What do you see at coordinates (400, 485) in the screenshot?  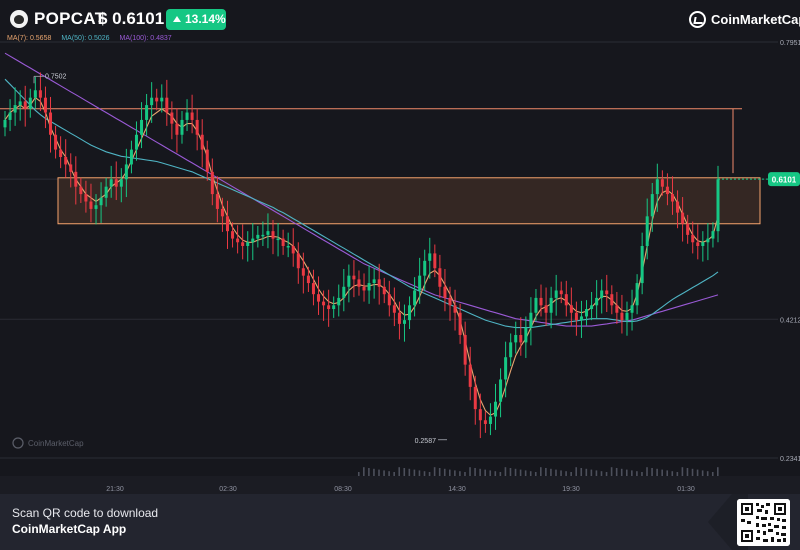 I see `x-axis-band` at bounding box center [400, 485].